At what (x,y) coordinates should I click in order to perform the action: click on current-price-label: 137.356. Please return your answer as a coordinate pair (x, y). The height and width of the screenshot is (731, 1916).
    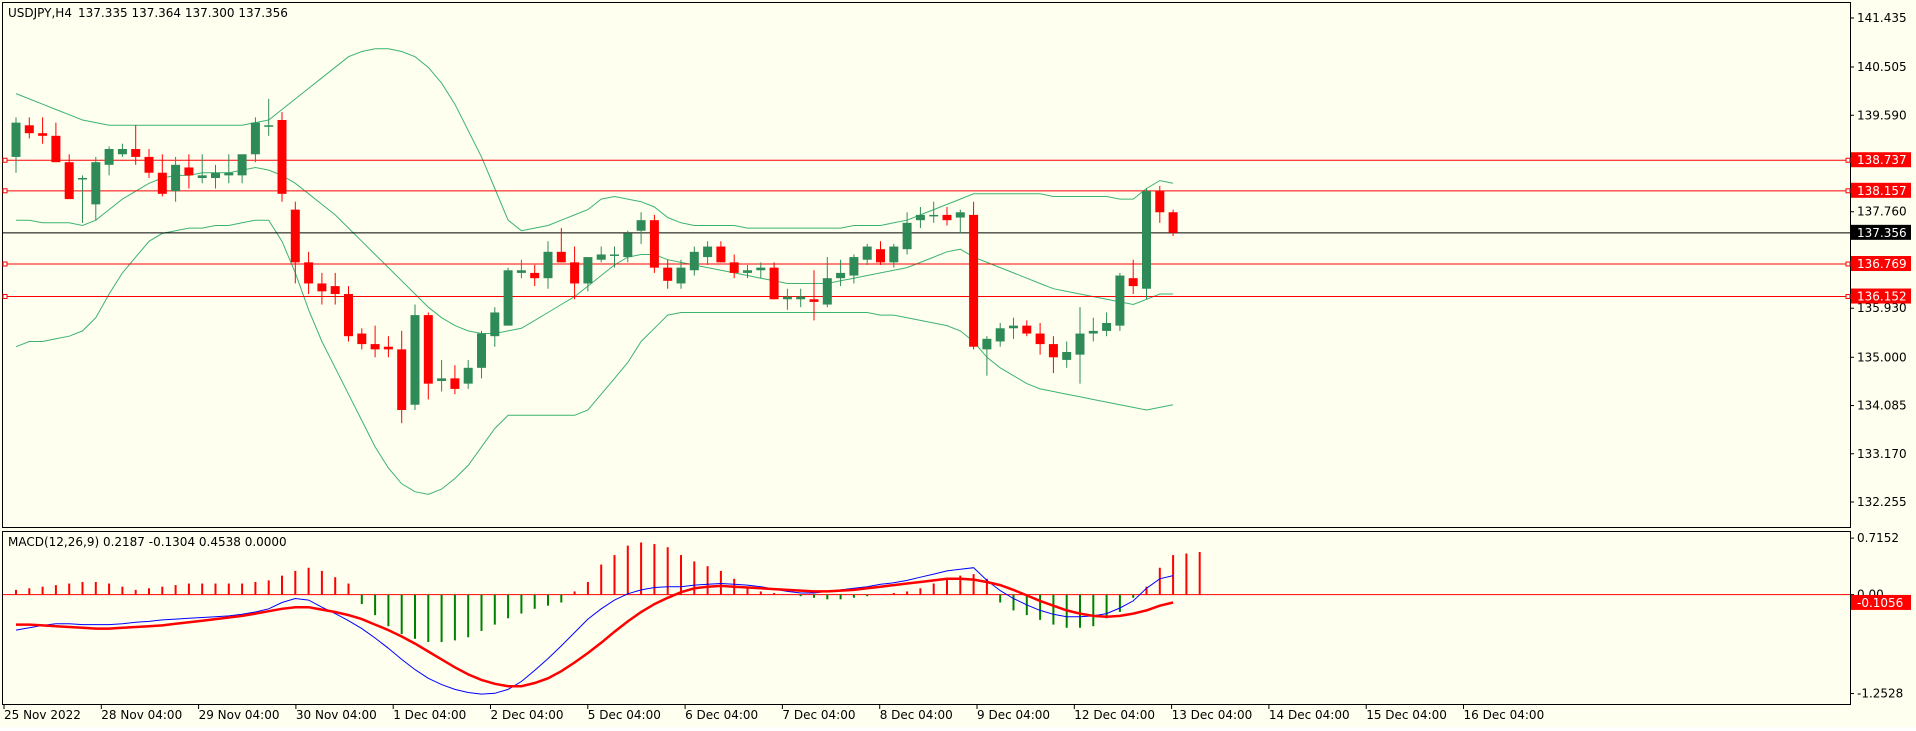
    Looking at the image, I should click on (1882, 233).